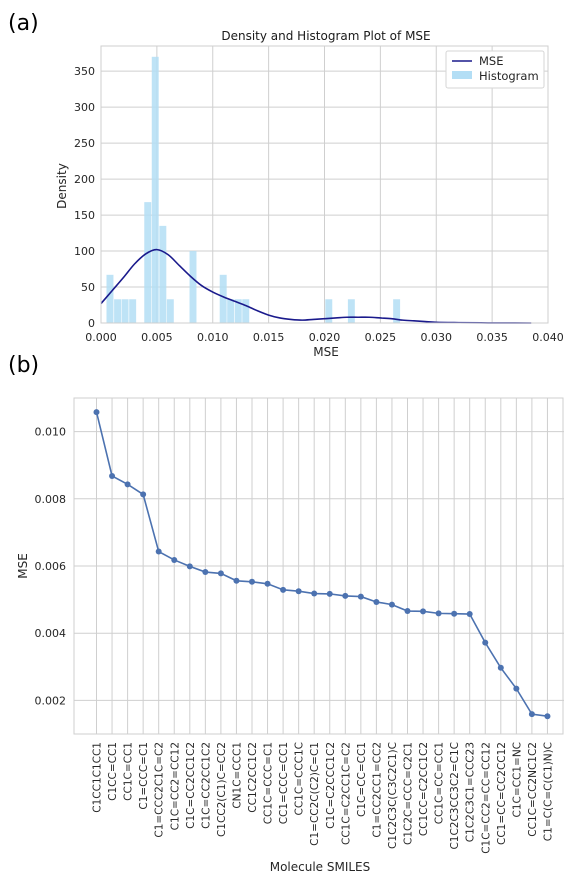 The width and height of the screenshot is (564, 875). Describe the element at coordinates (377, 790) in the screenshot. I see `b-x-tick-label: C1=CC2CC1=CC2` at that location.